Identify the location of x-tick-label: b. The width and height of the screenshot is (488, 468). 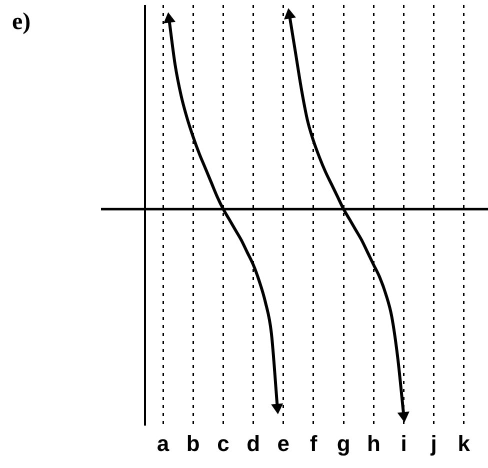
(193, 443).